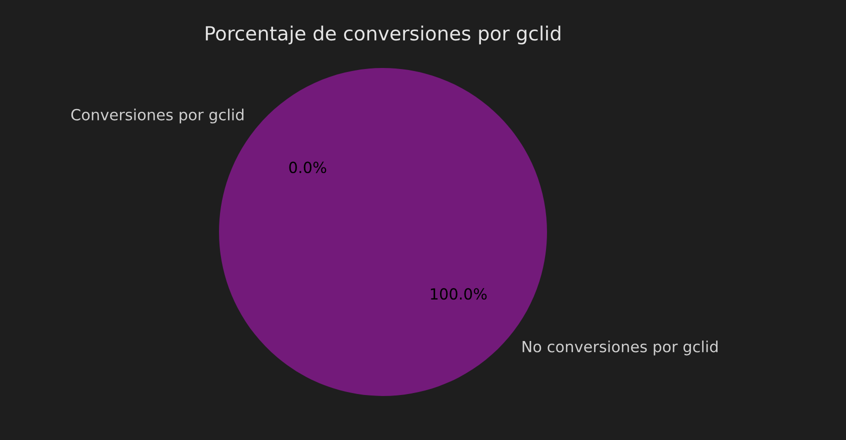 This screenshot has width=846, height=440. What do you see at coordinates (157, 116) in the screenshot?
I see `category-label: Conversiones por gclid` at bounding box center [157, 116].